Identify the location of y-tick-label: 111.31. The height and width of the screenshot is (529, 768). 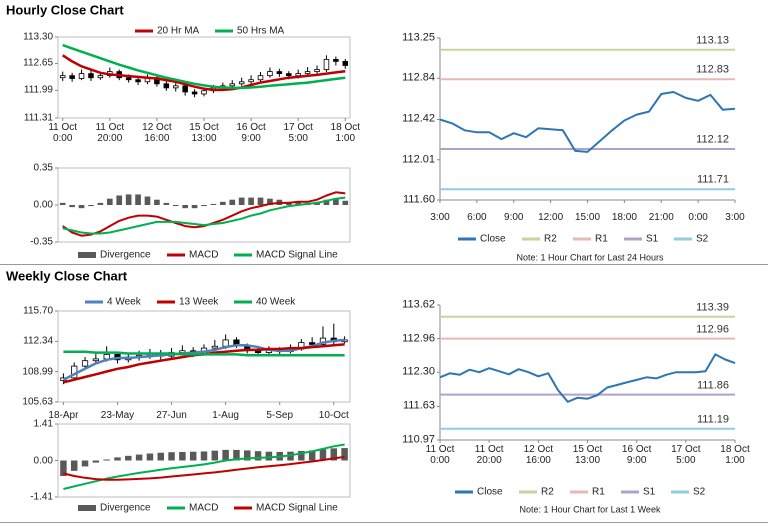
(38, 118).